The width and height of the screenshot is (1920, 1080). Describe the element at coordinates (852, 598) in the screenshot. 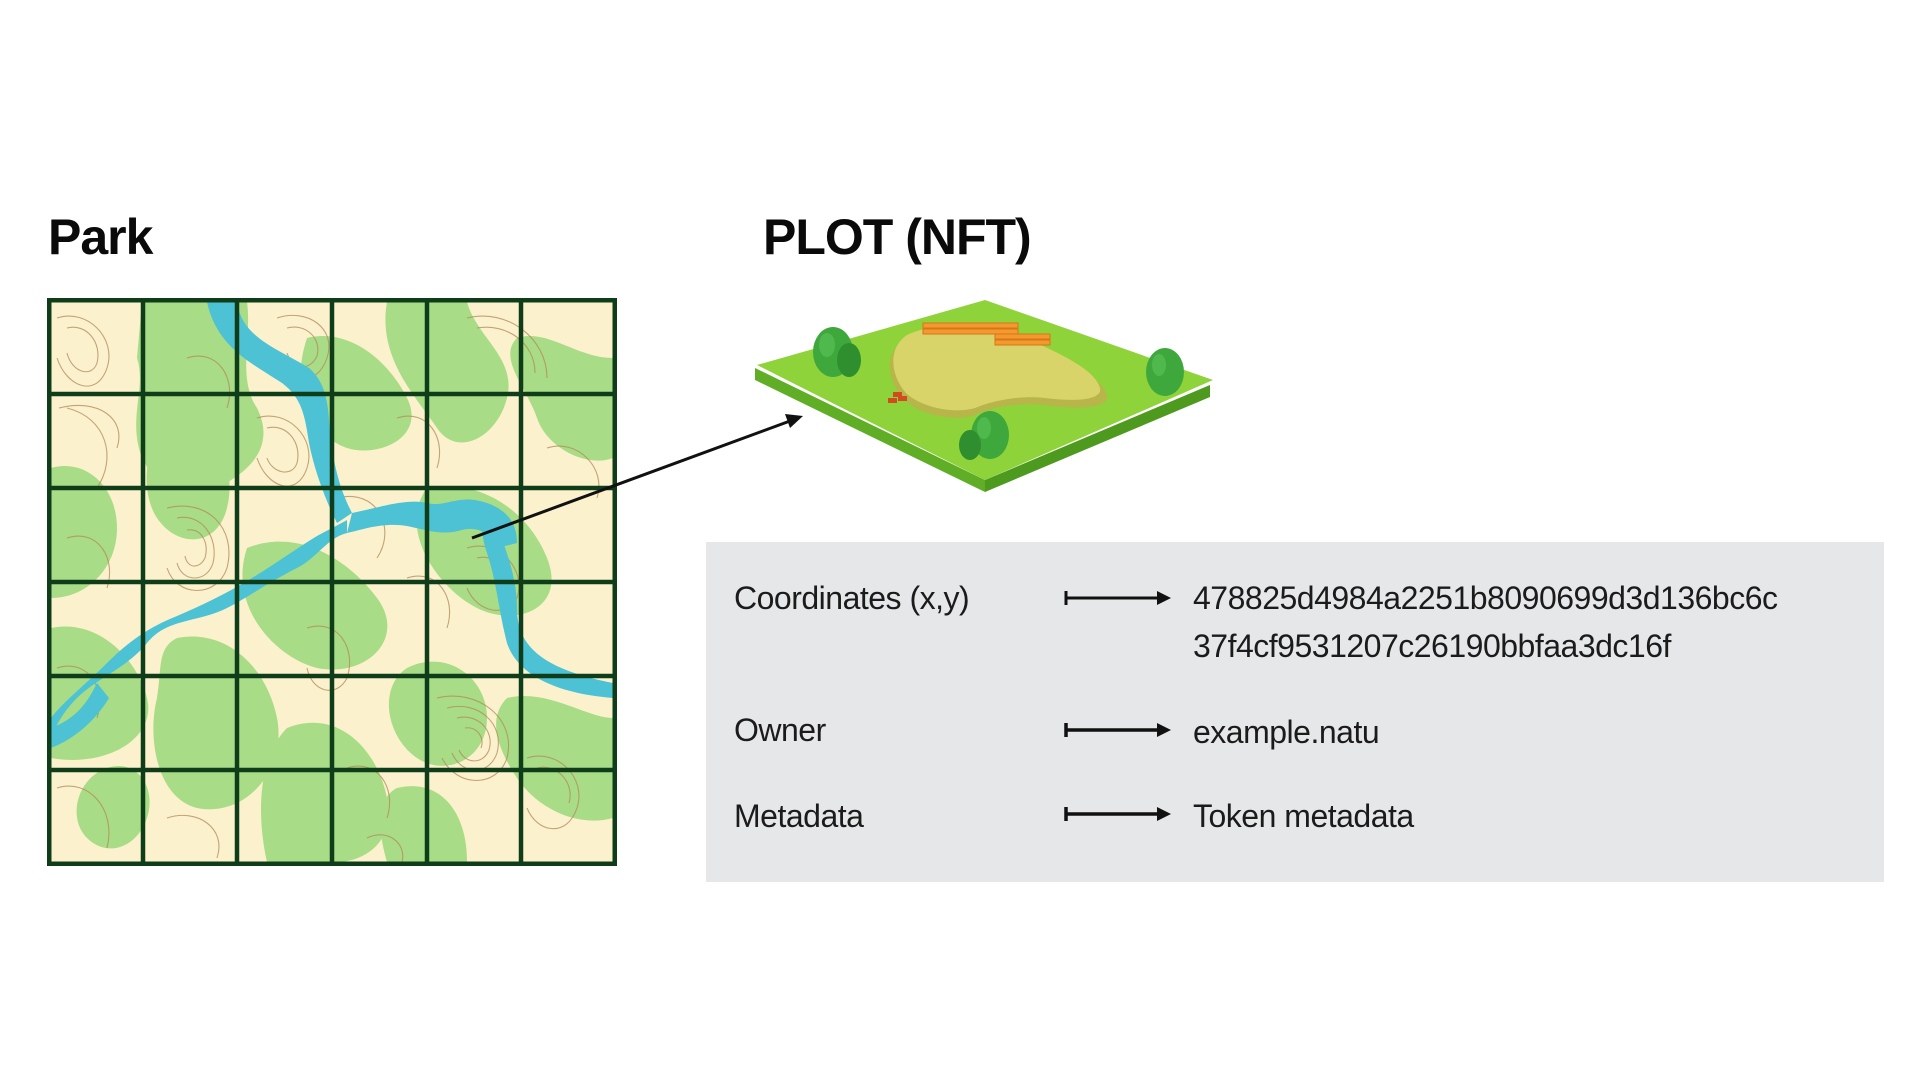

I see `coordinates-label: Coordinates (x,y)` at that location.